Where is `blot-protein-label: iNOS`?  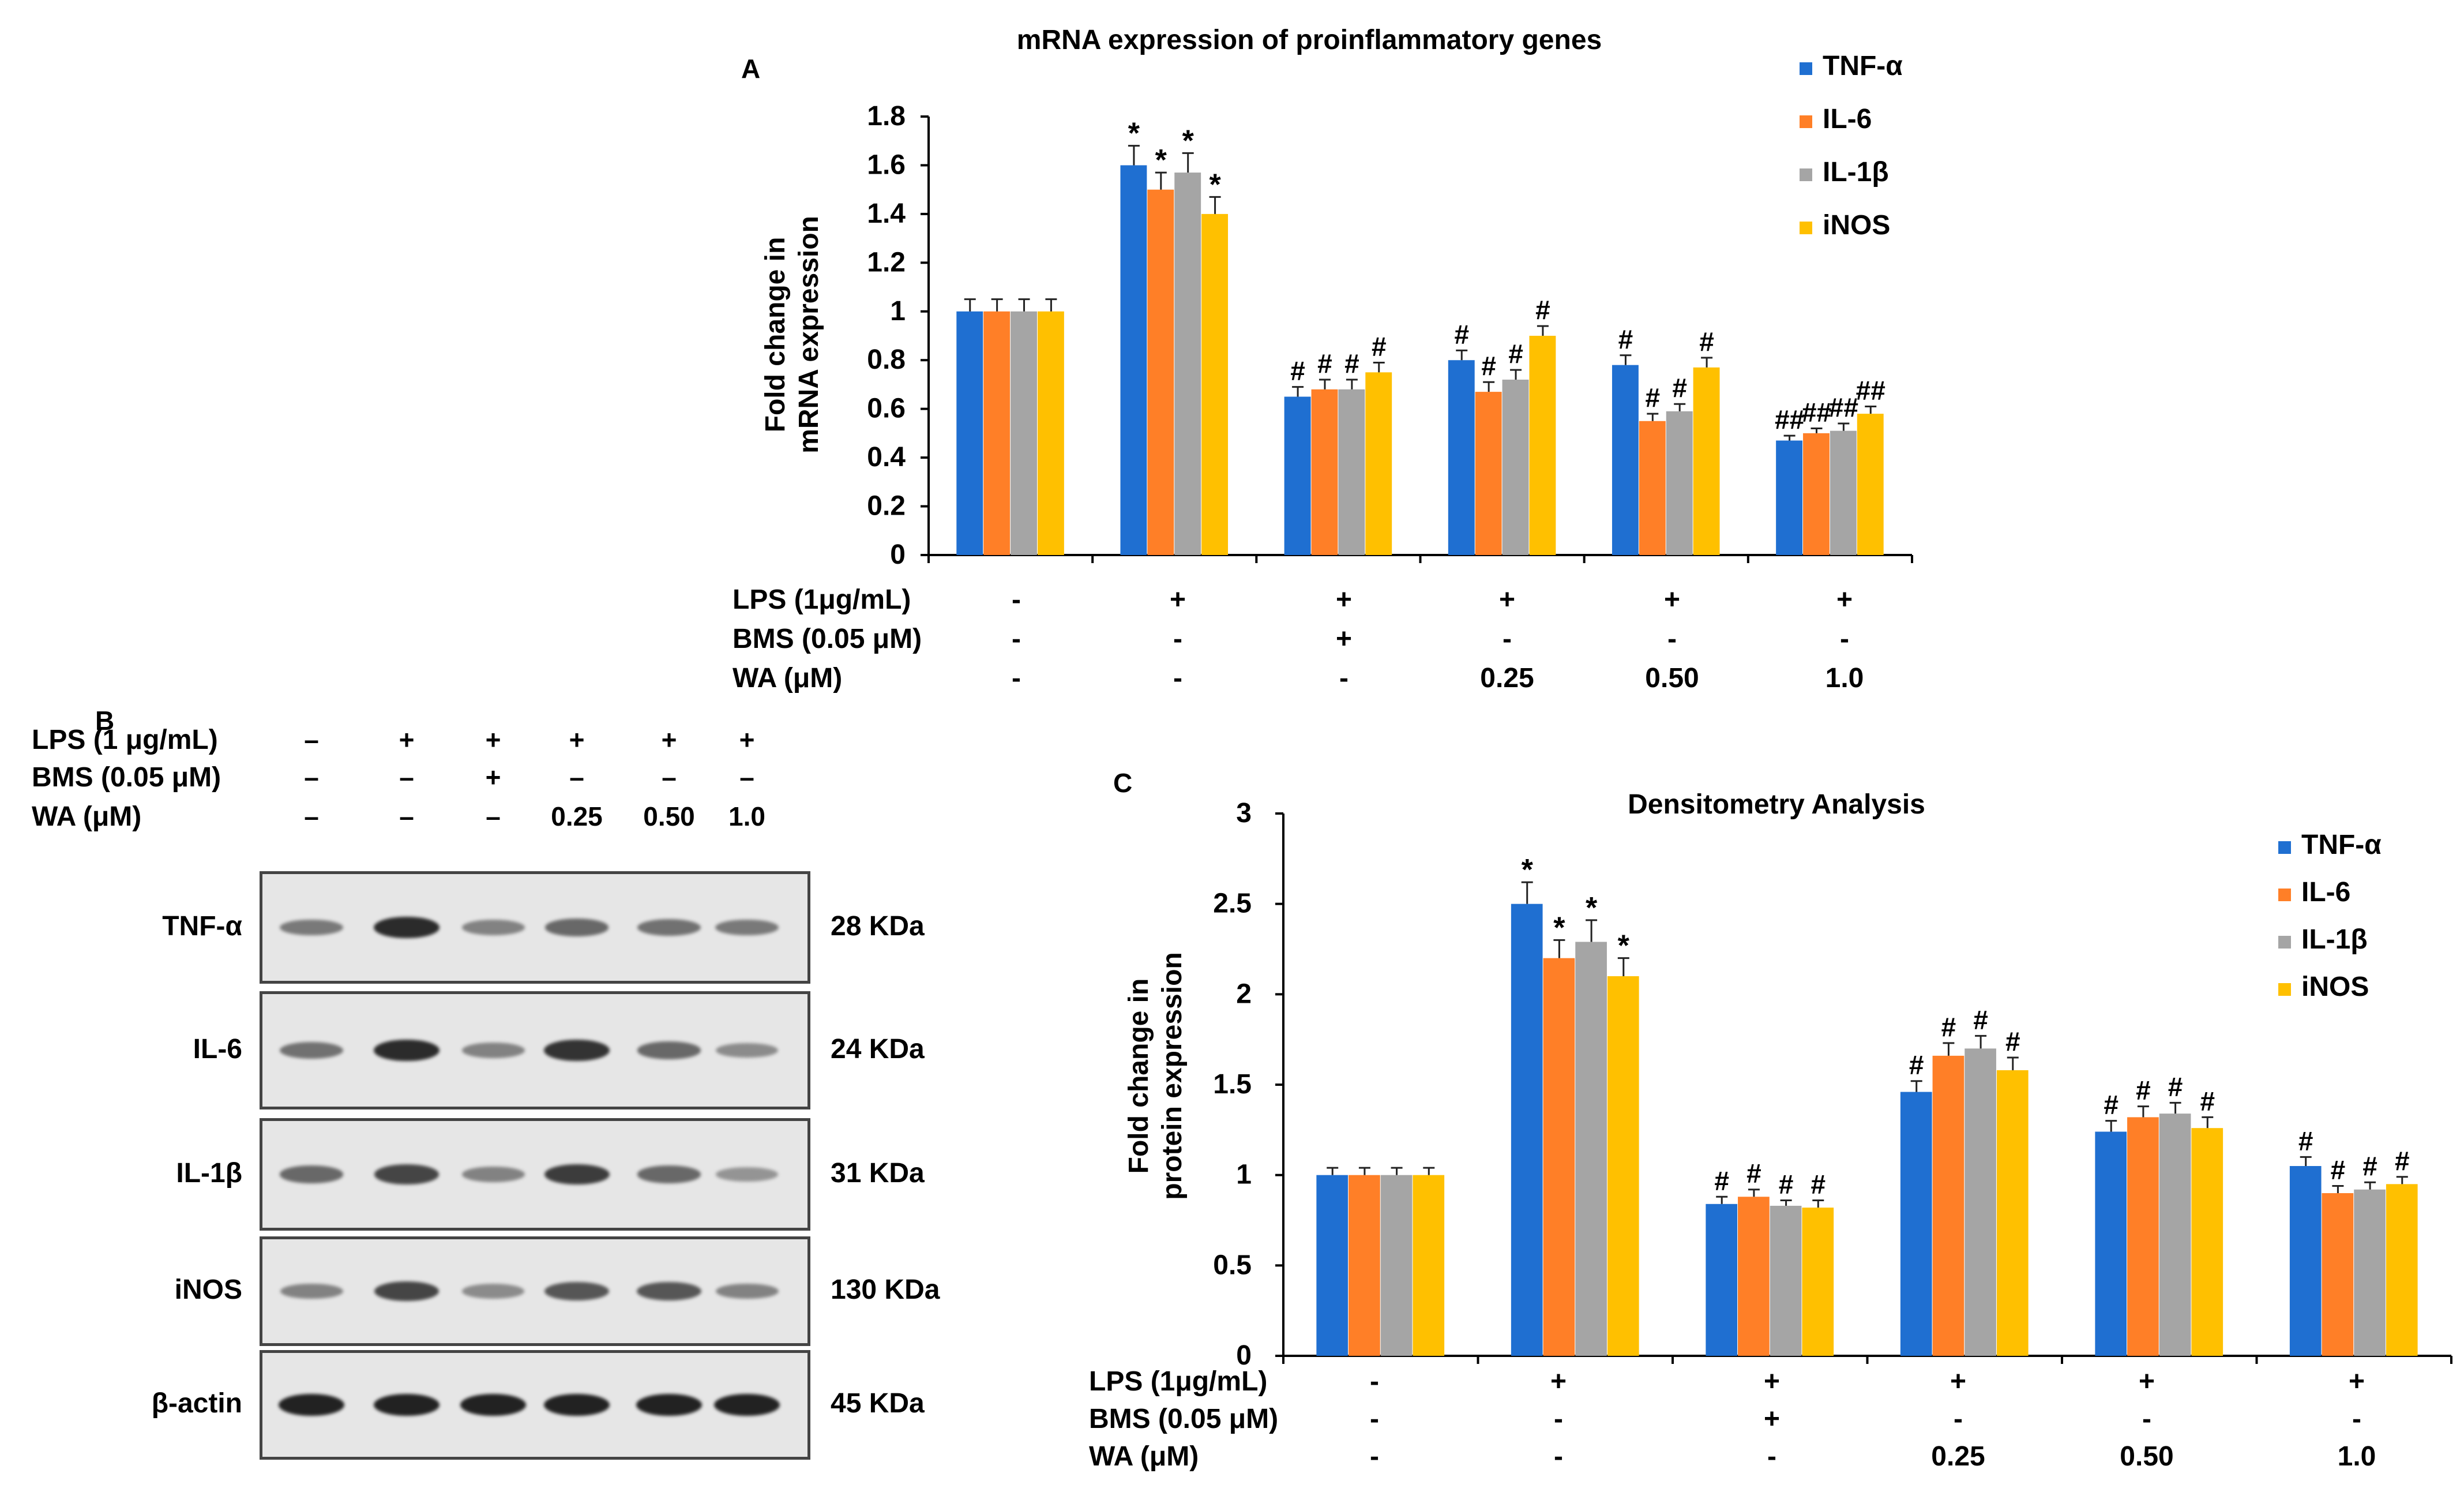 blot-protein-label: iNOS is located at coordinates (208, 1289).